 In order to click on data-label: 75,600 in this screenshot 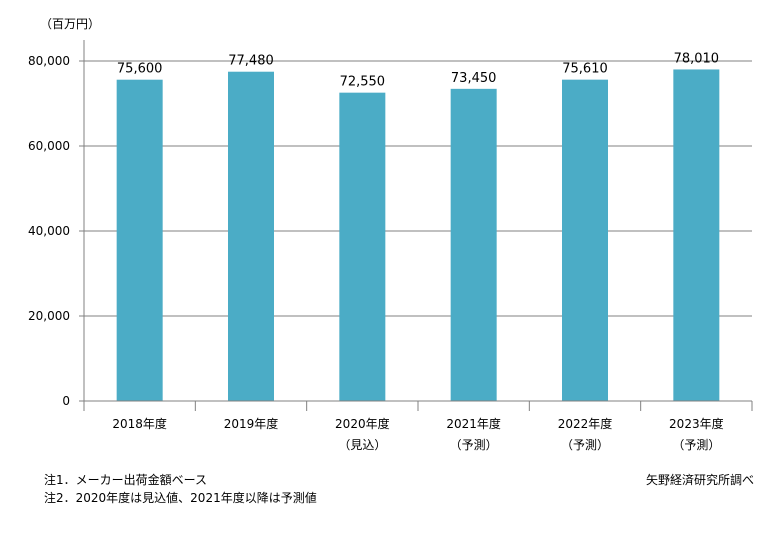, I will do `click(140, 69)`.